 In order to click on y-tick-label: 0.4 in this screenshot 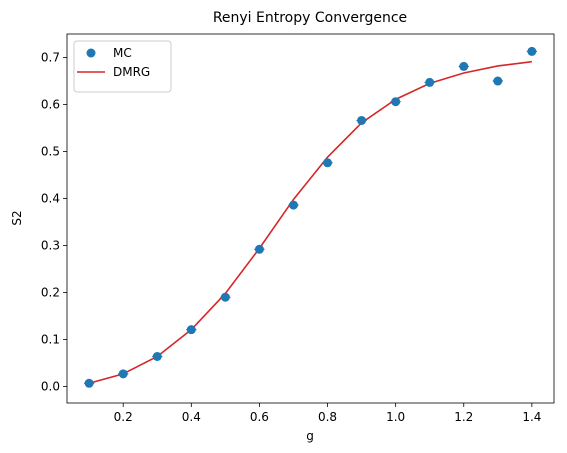, I will do `click(50, 199)`.